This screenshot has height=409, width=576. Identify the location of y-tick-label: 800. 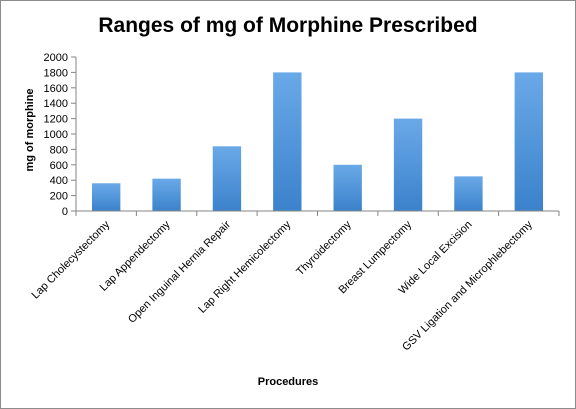
(59, 150).